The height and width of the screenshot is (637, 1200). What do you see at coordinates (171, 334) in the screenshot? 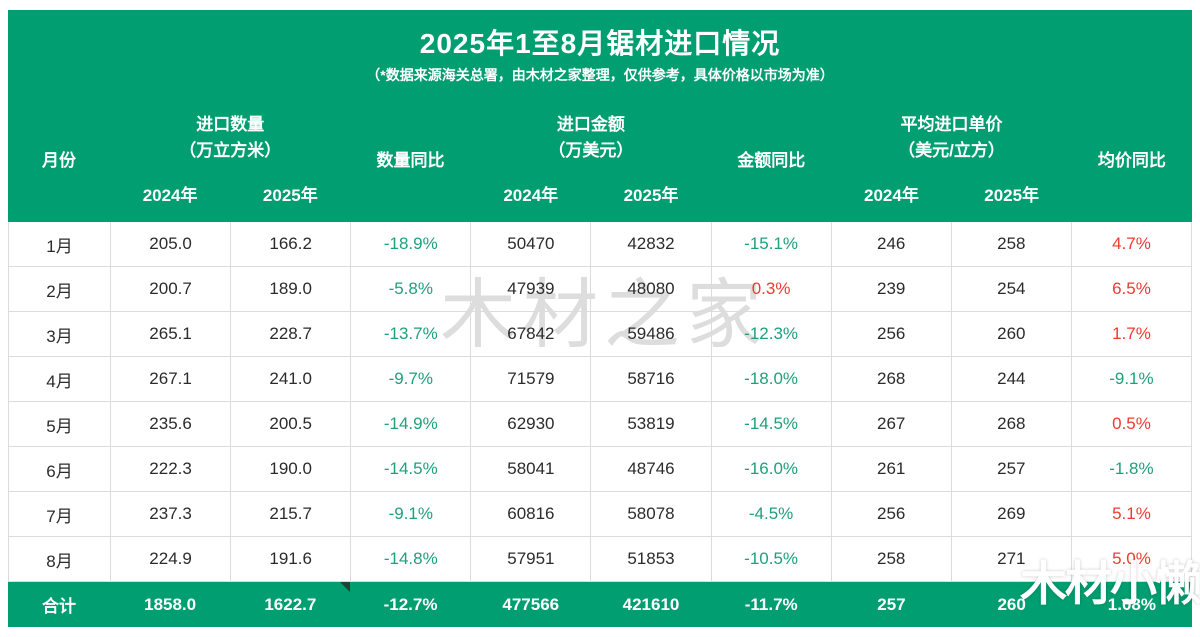
I see `cell-qty-2024: 265.1` at bounding box center [171, 334].